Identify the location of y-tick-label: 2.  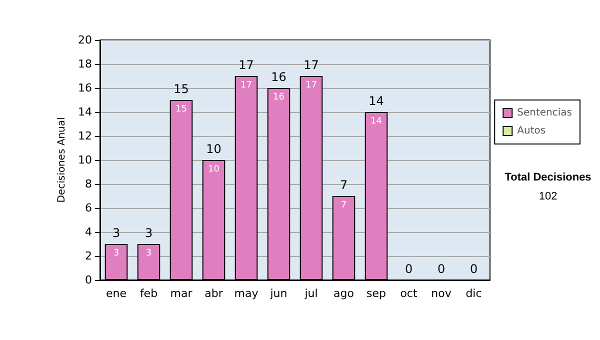
(88, 256).